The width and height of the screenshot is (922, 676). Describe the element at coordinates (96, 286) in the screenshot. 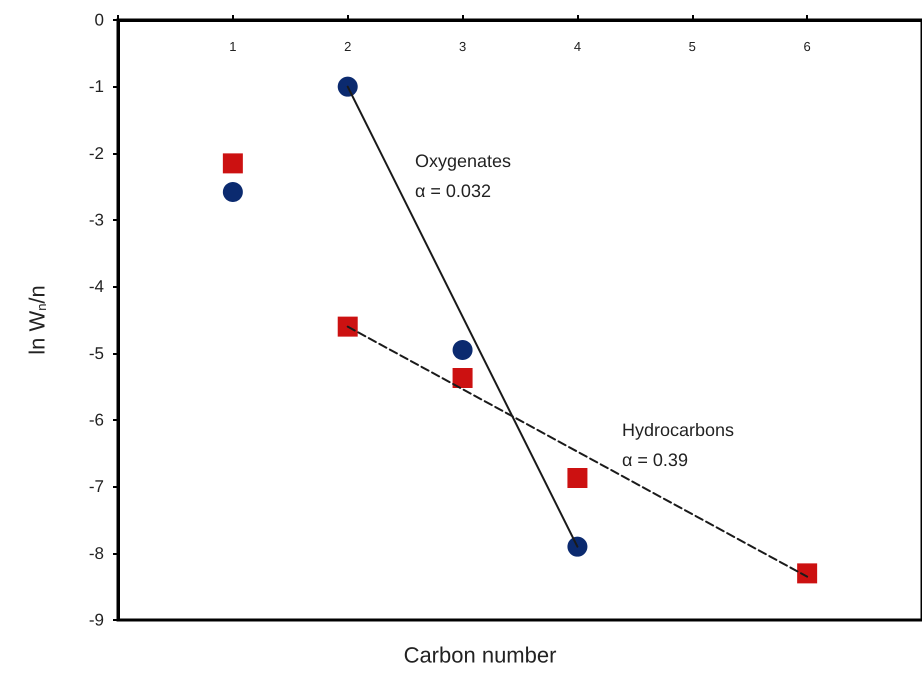

I see `y-tick-label: -4` at that location.